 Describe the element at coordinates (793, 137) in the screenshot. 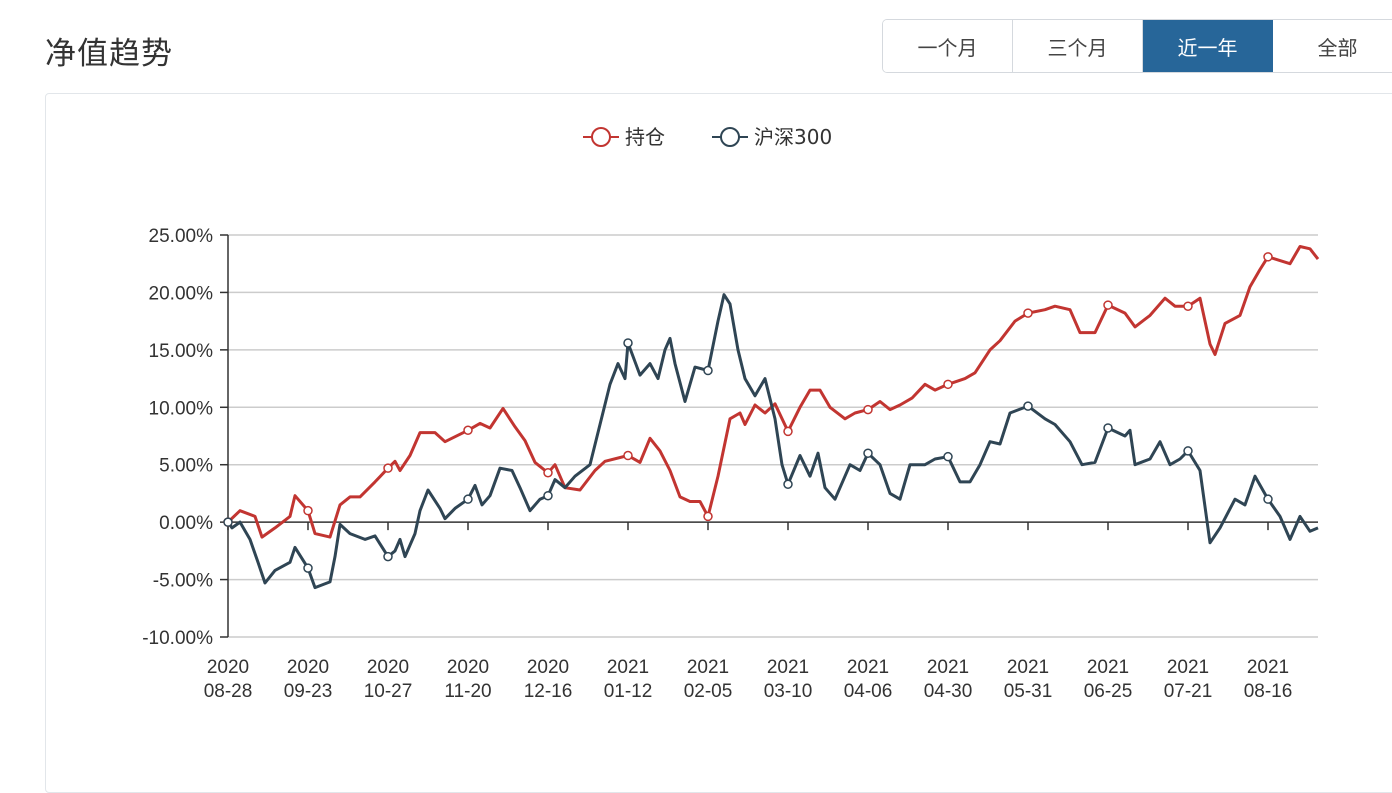

I see `legend-label: 沪深300` at that location.